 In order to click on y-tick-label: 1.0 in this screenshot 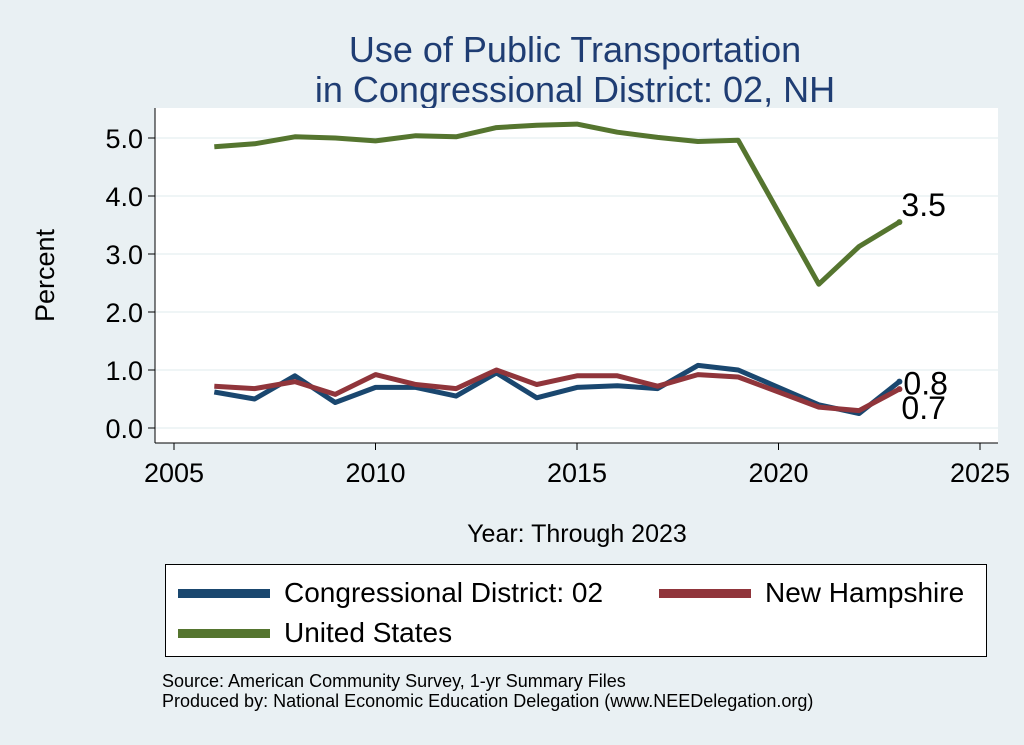, I will do `click(124, 371)`.